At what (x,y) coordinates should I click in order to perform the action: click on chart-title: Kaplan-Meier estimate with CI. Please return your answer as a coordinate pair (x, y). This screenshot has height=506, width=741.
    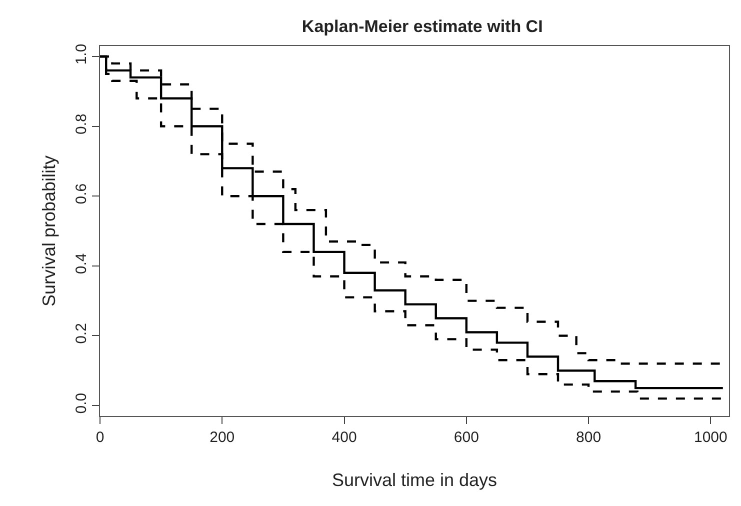
    Looking at the image, I should click on (422, 26).